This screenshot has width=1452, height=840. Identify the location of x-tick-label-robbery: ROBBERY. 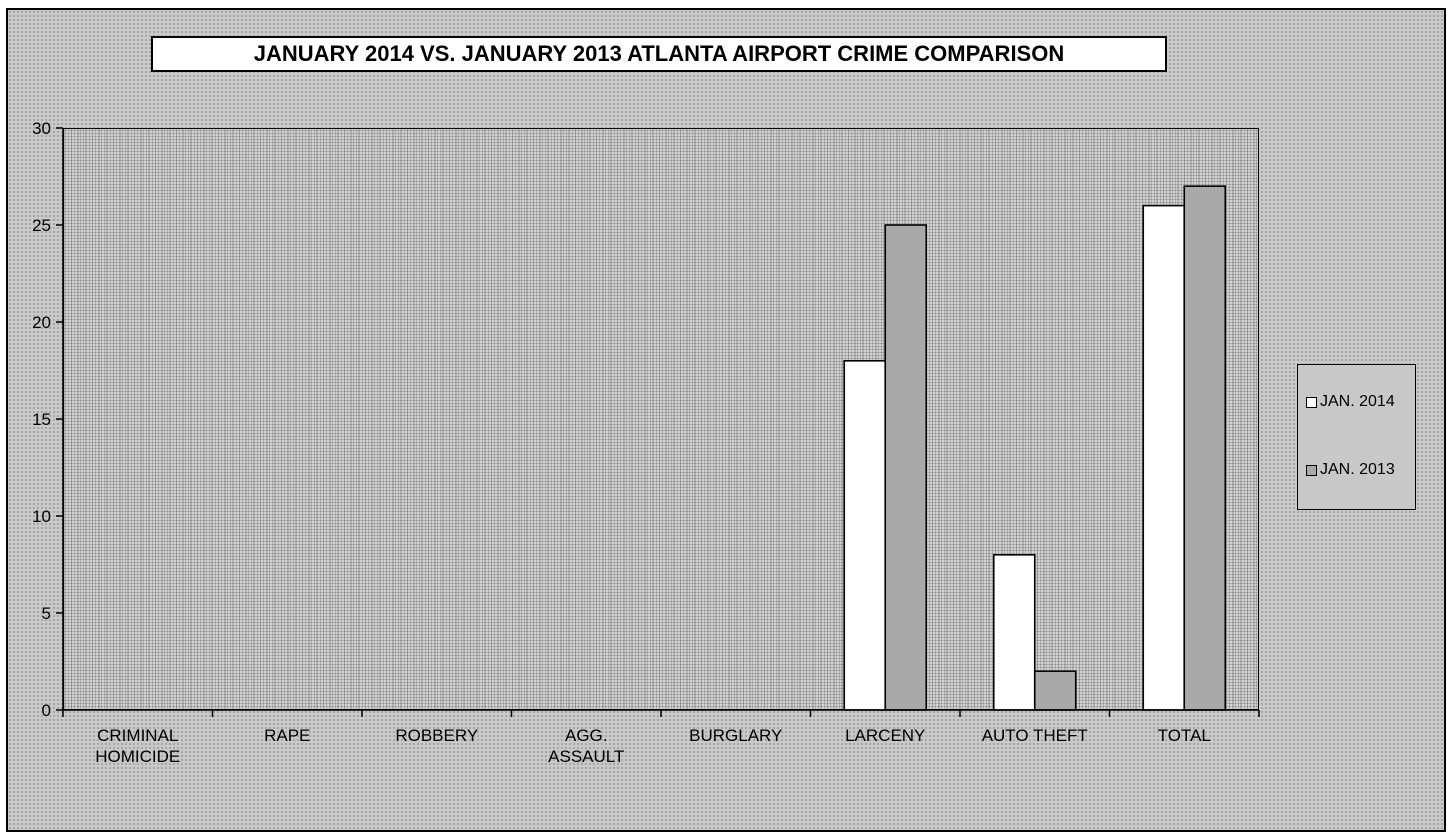
(436, 735).